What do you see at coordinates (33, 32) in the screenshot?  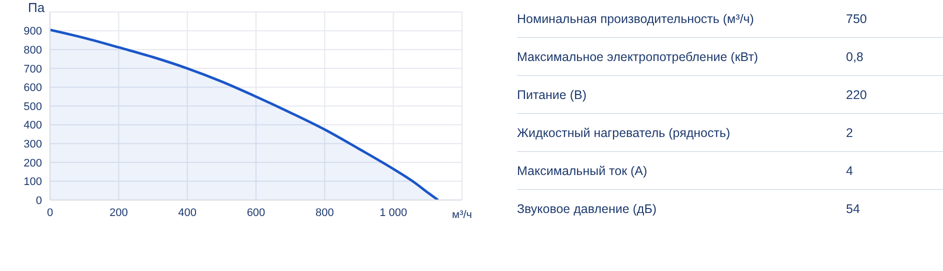 I see `y-tick-label: 900` at bounding box center [33, 32].